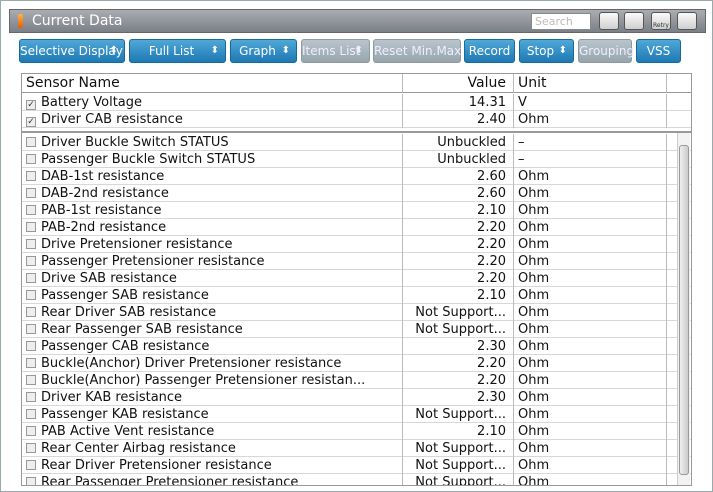 The width and height of the screenshot is (713, 492). I want to click on table-row: PAB Active Vent resistance 2.10 Ohm, so click(356, 431).